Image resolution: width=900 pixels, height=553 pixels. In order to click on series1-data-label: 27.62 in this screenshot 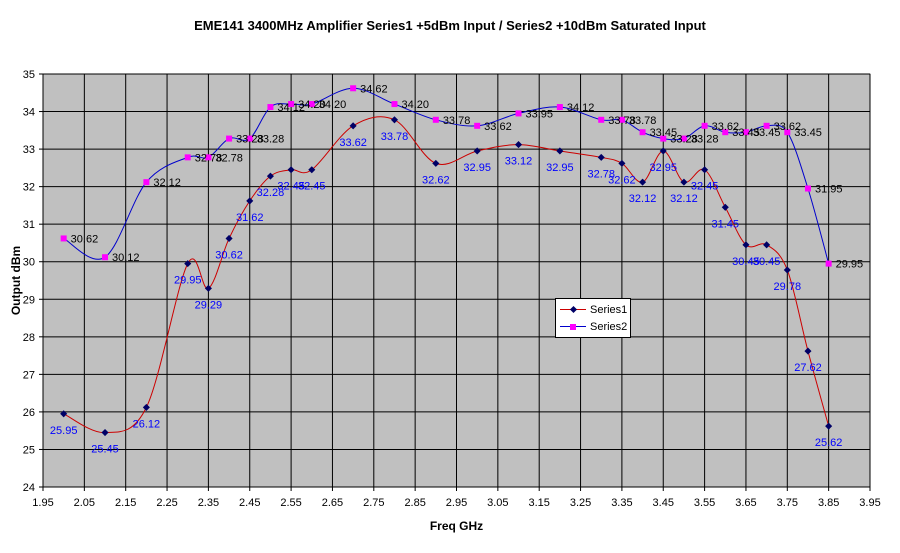, I will do `click(808, 368)`.